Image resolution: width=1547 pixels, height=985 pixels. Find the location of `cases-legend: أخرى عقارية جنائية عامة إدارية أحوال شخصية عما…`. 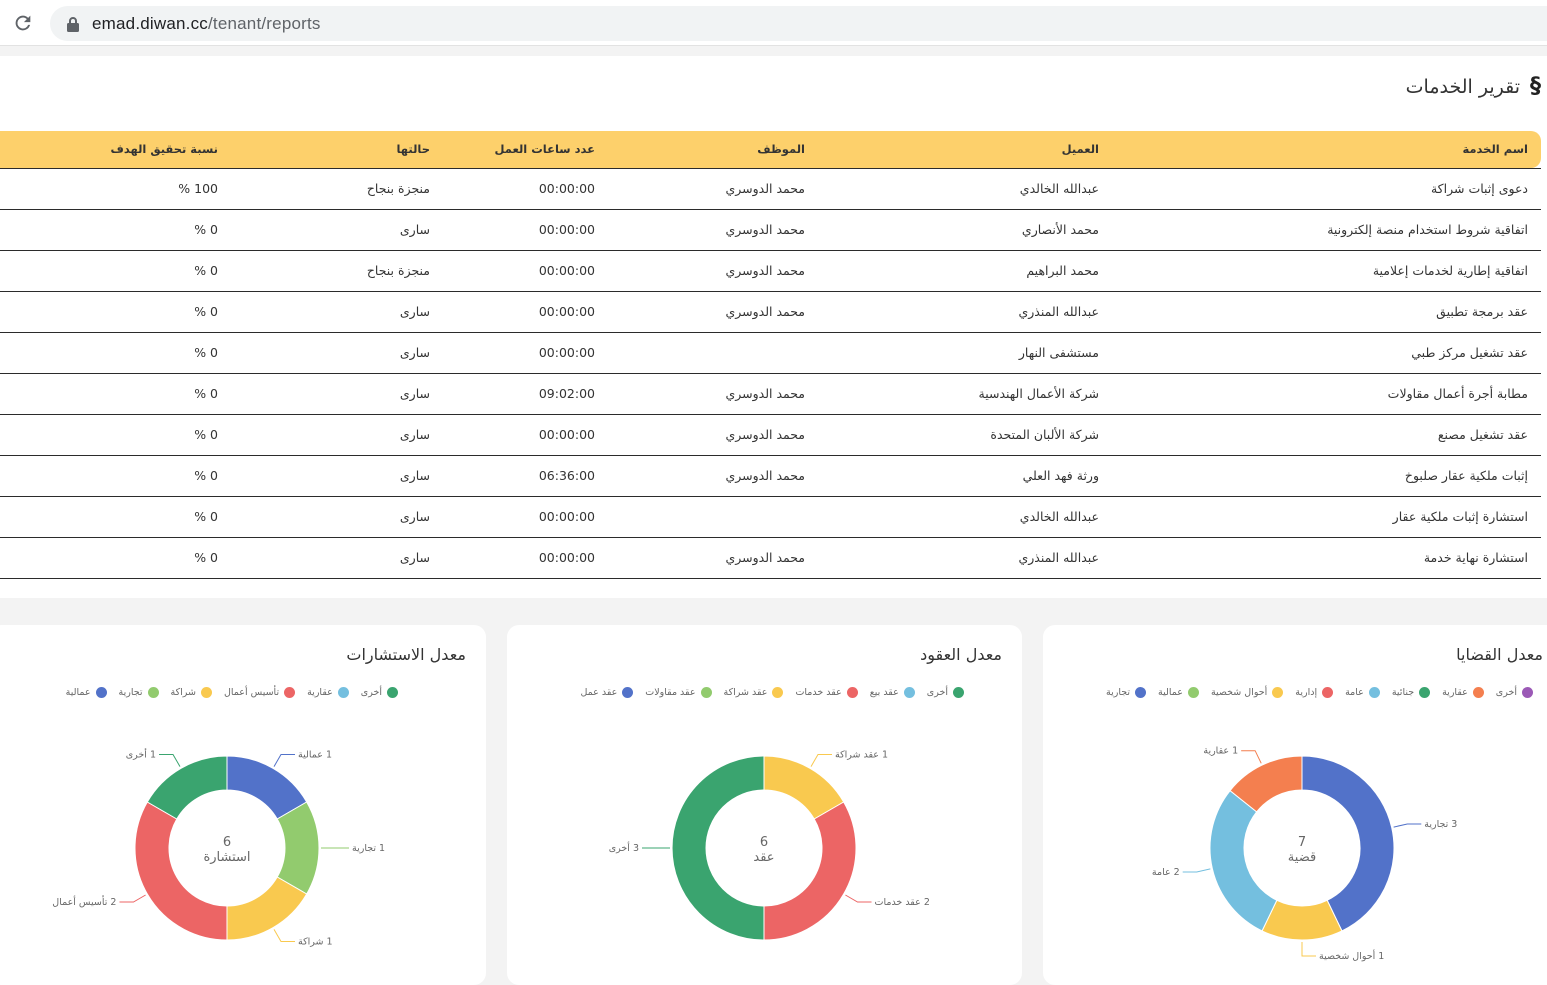

cases-legend: أخرى عقارية جنائية عامة إدارية أحوال شخصية عما… is located at coordinates (1319, 692).